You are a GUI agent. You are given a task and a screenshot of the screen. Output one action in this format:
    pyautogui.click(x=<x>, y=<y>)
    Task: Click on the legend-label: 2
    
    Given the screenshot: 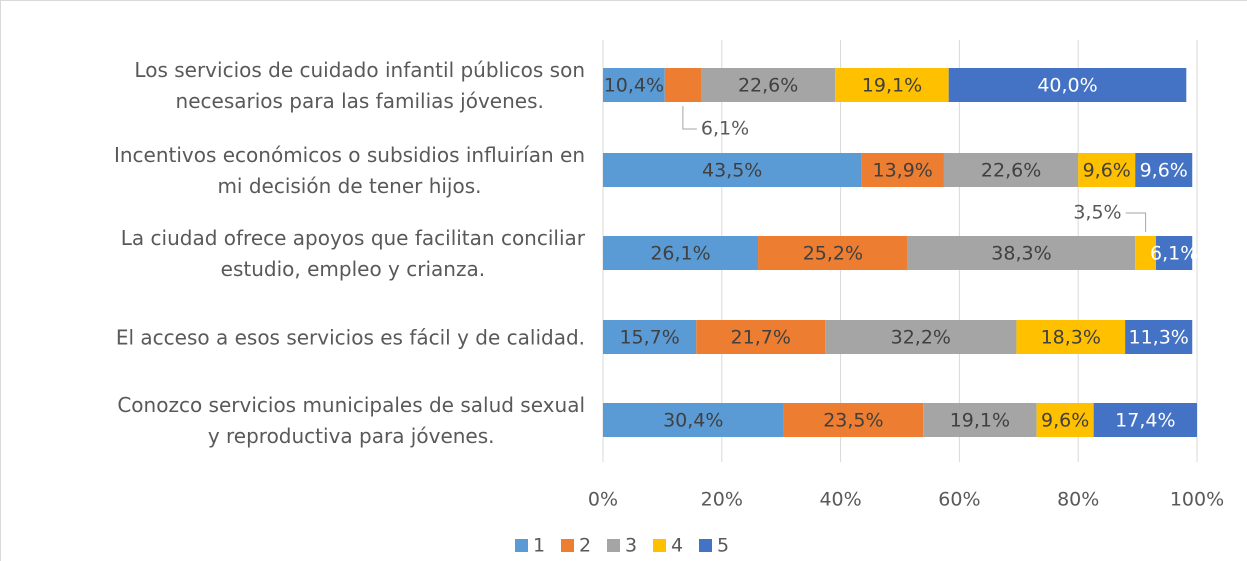 What is the action you would take?
    pyautogui.click(x=585, y=546)
    